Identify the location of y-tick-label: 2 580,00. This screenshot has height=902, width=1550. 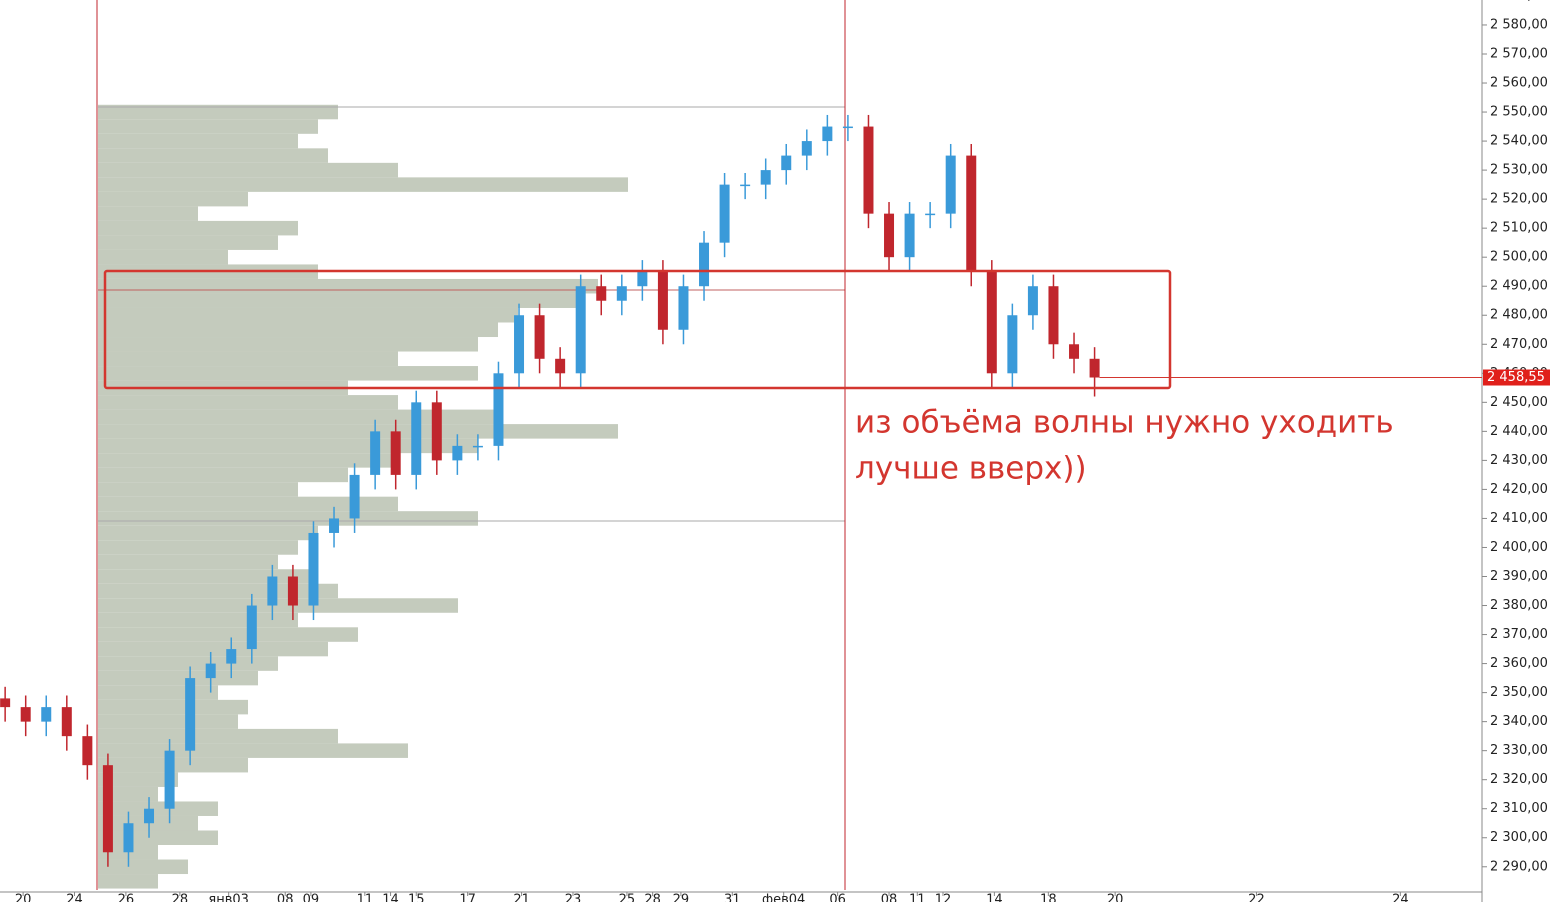
(1519, 24).